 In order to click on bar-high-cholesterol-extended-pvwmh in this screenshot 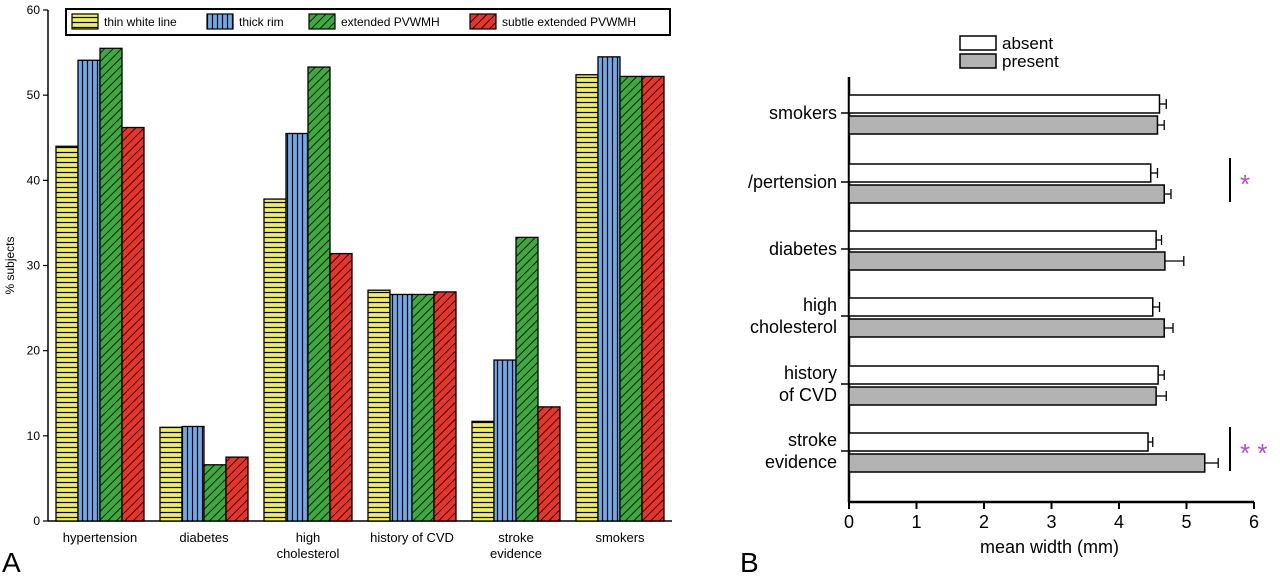, I will do `click(319, 294)`.